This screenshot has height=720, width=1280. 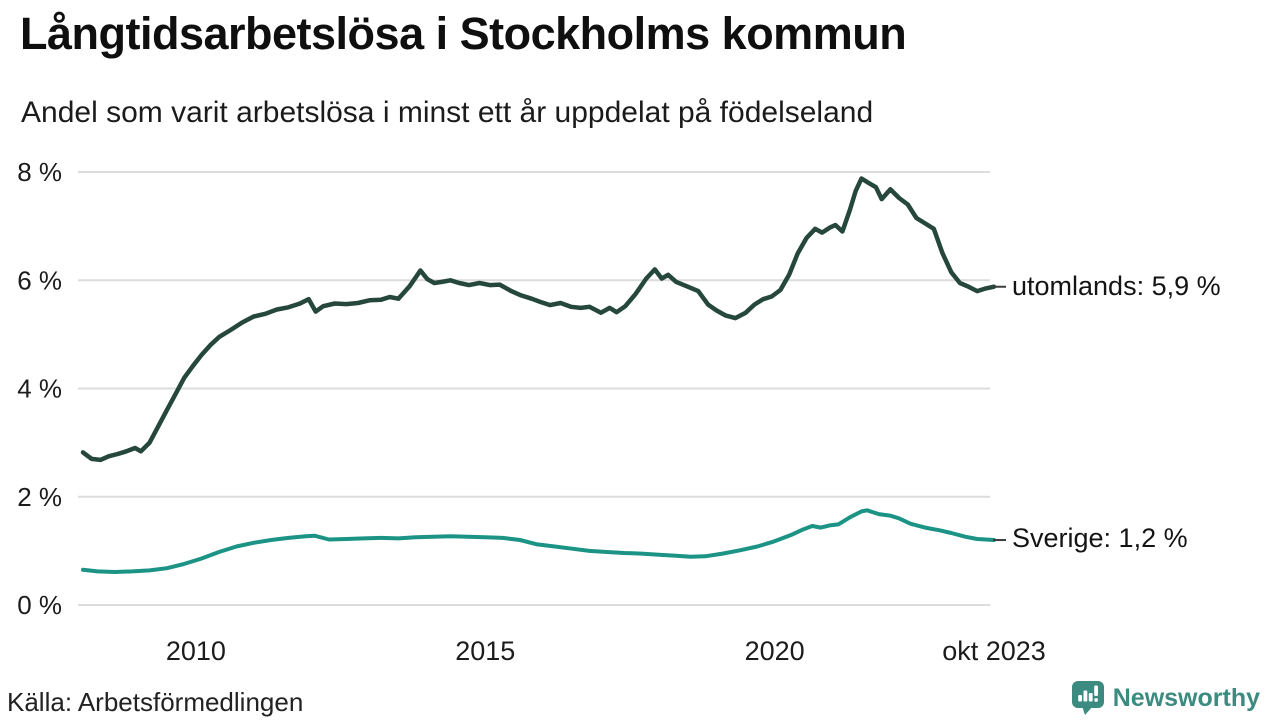 What do you see at coordinates (39, 280) in the screenshot?
I see `y-axis-tick-label: 6 %` at bounding box center [39, 280].